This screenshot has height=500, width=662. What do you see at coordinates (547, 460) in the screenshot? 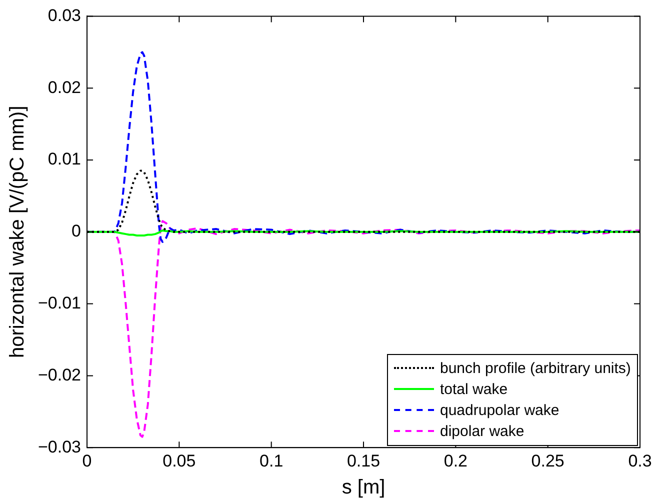
I see `x-tick-label: 0.25` at bounding box center [547, 460].